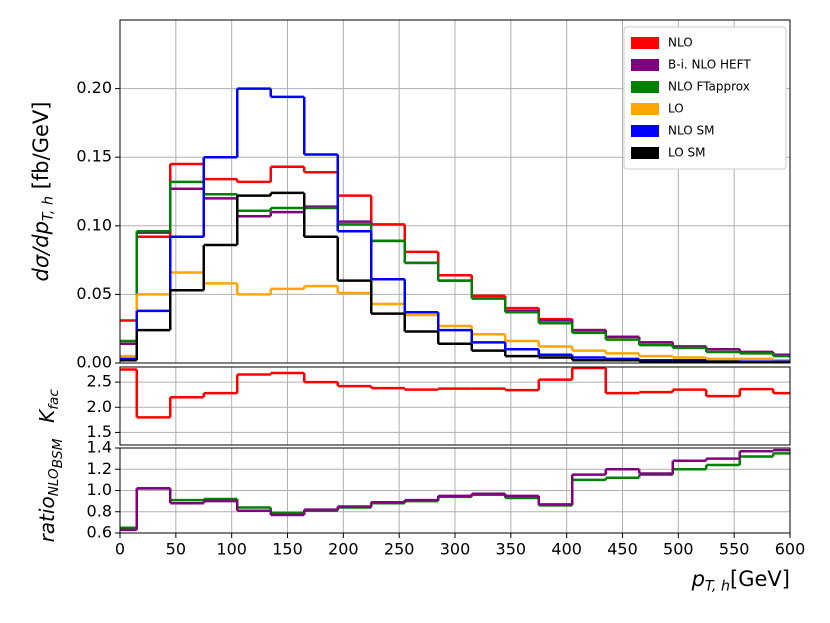  I want to click on y-tick-label: 0.00, so click(94, 362).